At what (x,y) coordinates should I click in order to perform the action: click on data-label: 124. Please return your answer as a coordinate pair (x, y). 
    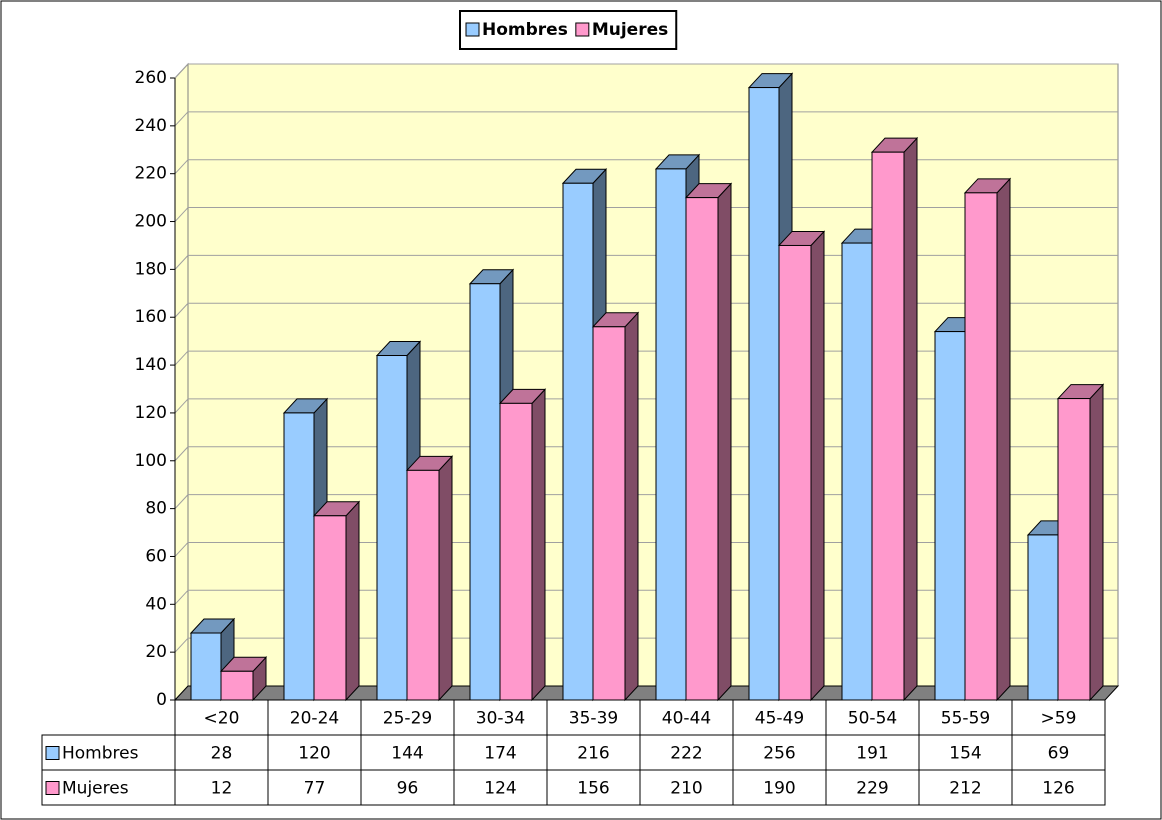
    Looking at the image, I should click on (500, 789).